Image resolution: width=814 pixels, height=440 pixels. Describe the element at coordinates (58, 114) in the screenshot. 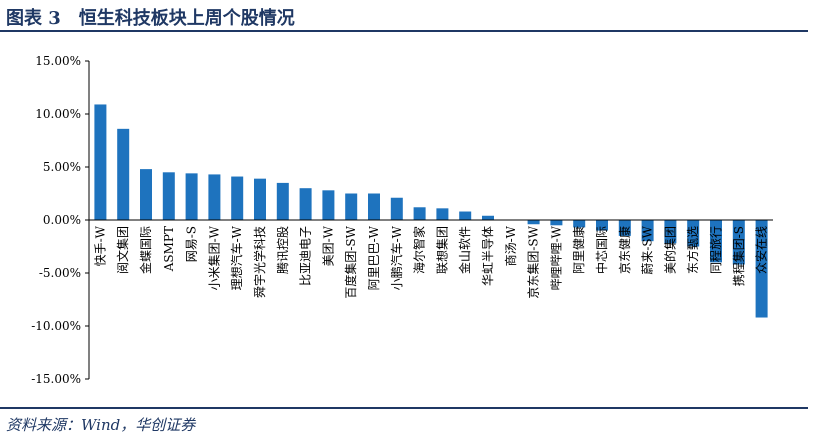

I see `y-tick-label: 10.00%` at that location.